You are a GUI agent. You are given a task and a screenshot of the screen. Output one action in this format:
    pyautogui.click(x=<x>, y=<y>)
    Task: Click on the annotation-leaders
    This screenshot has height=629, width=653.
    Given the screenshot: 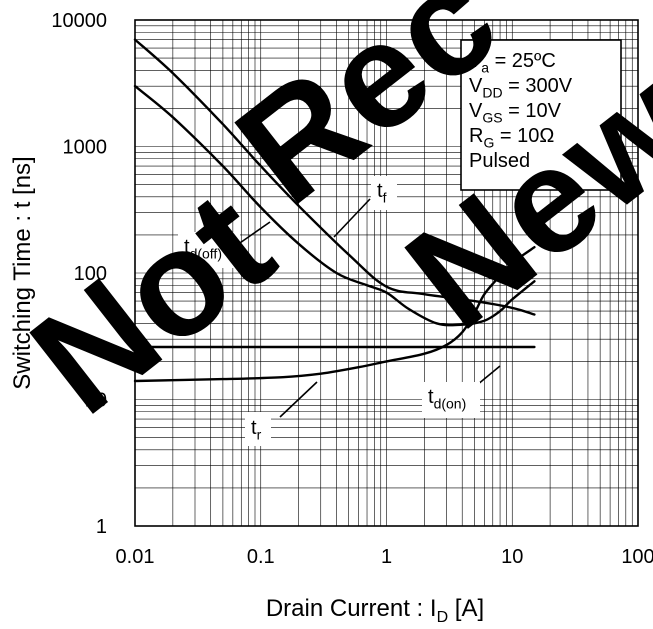 What is the action you would take?
    pyautogui.click(x=368, y=308)
    